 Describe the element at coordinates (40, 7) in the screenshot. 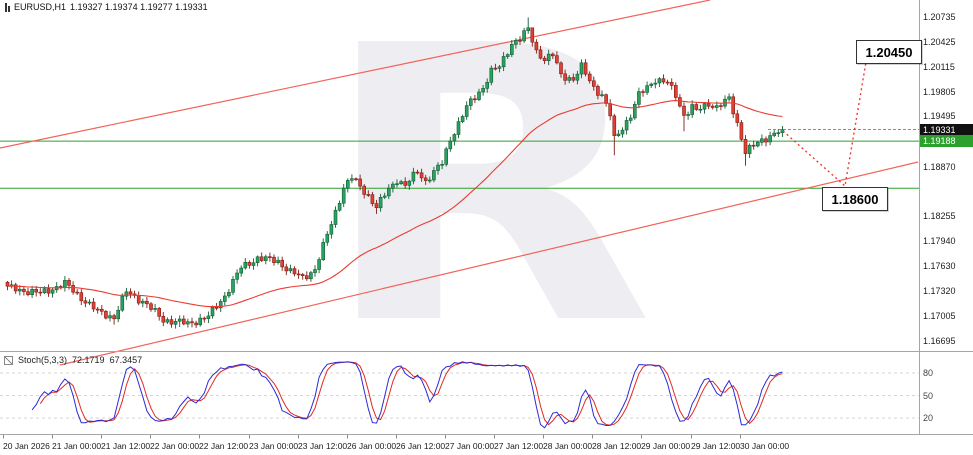

I see `symbol-timeframe: EURUSD,H1` at that location.